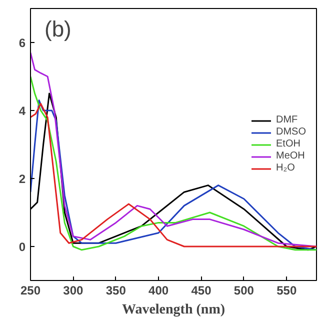 Image resolution: width=320 pixels, height=320 pixels. Describe the element at coordinates (116, 291) in the screenshot. I see `x-tick-label: 350` at that location.